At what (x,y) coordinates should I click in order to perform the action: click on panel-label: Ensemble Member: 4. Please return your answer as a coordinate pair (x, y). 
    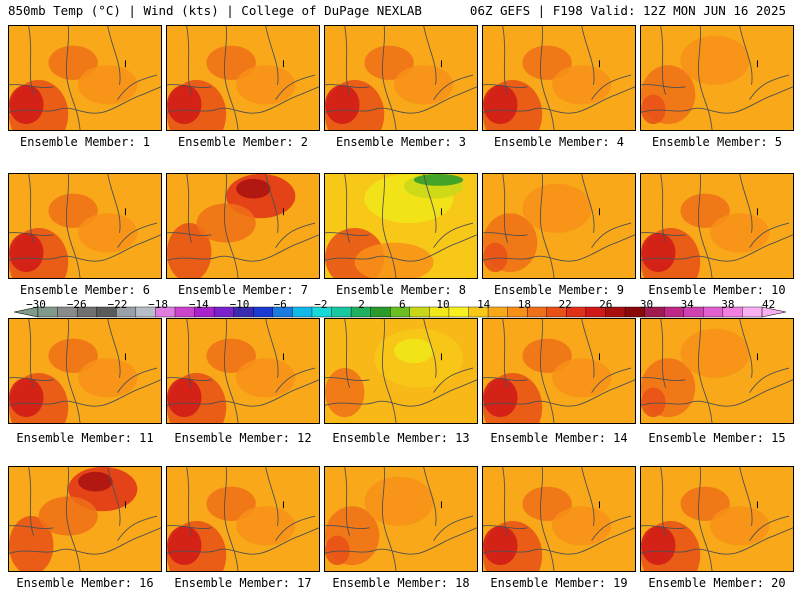
    Looking at the image, I should click on (559, 142).